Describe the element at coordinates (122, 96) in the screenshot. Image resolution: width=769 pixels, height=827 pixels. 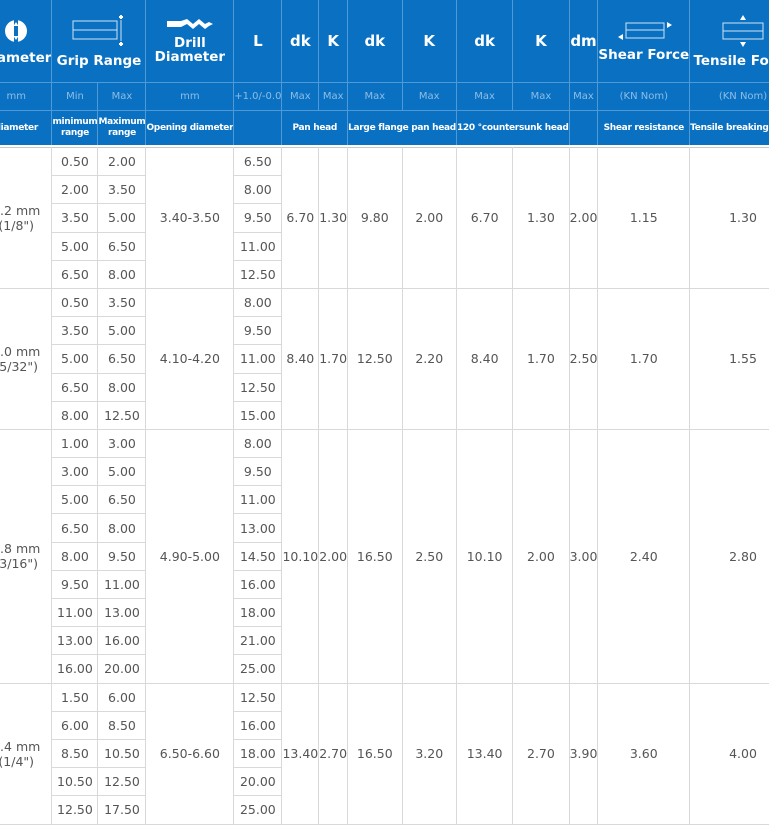
I see `unit-grip-max: Max` at that location.